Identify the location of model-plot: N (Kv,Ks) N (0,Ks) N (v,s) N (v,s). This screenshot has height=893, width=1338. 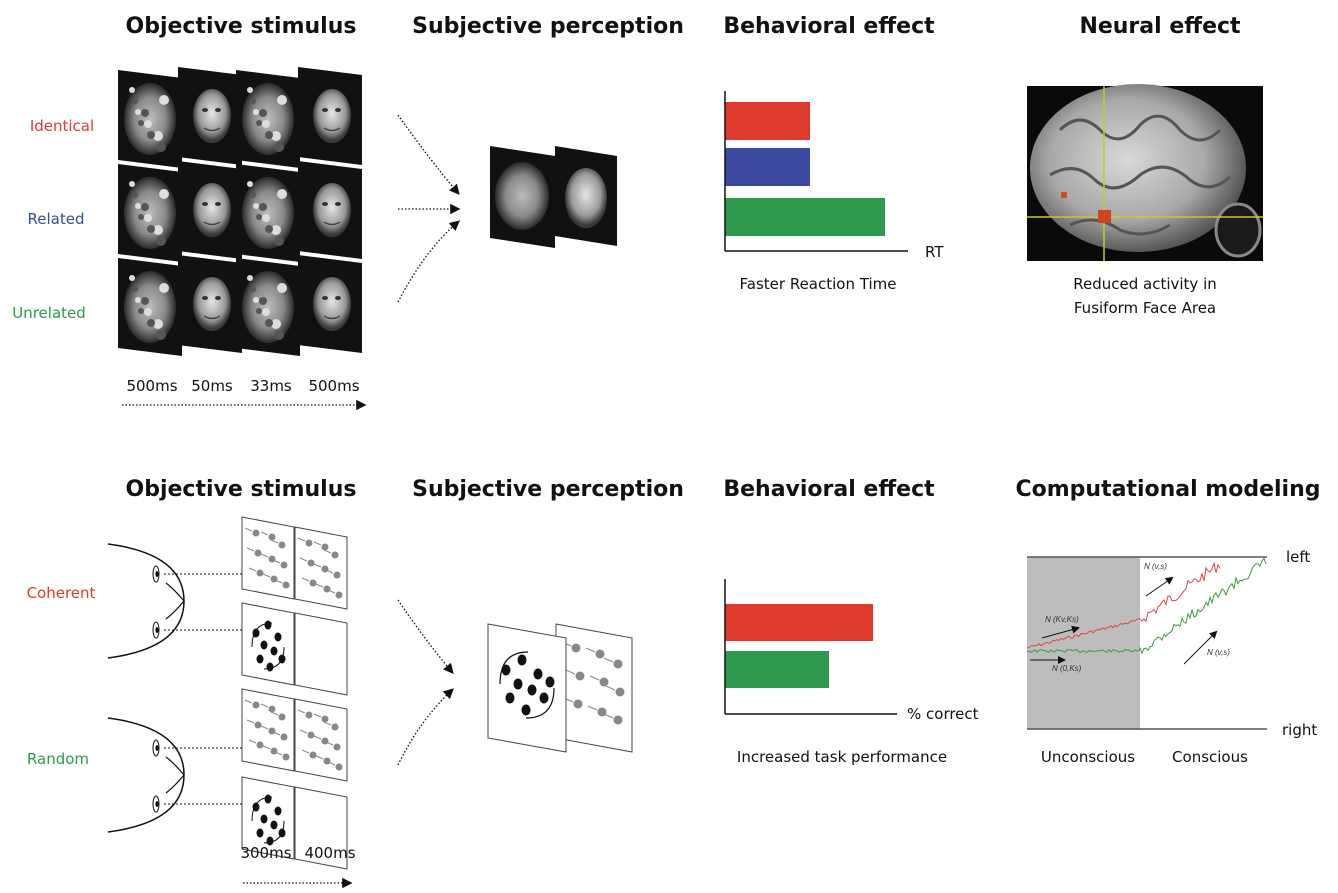
(1146, 643).